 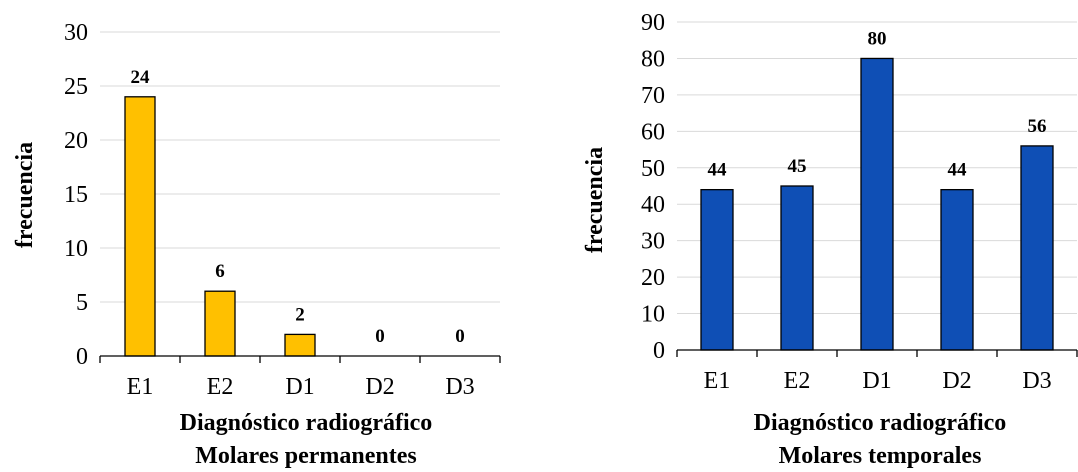 I want to click on y-tick-label: 40, so click(x=653, y=205).